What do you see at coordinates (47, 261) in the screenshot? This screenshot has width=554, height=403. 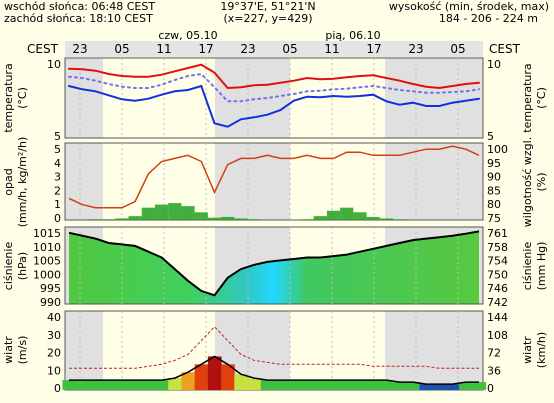 I see `tick-label: 1005` at bounding box center [47, 261].